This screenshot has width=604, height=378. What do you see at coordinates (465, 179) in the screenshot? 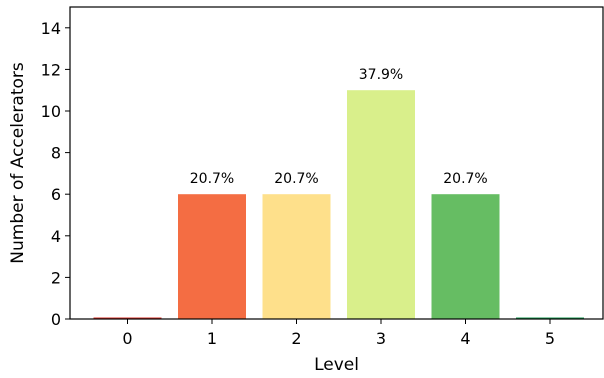
I see `data-label-level-4: 20.7%` at bounding box center [465, 179].